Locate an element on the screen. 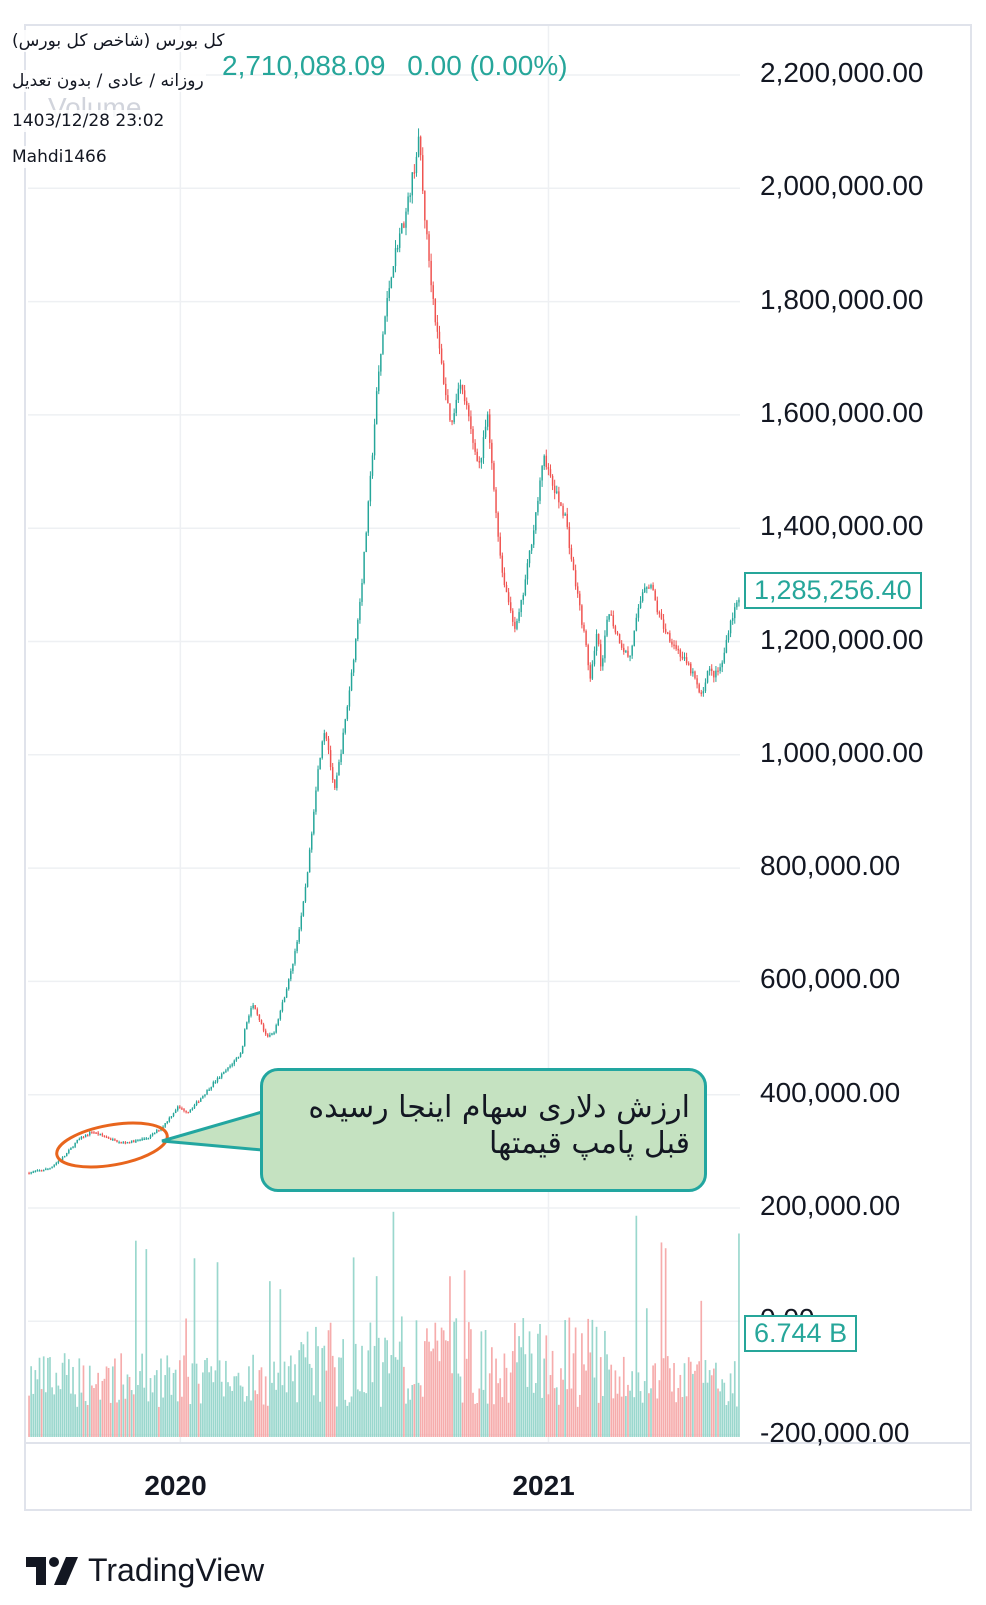 The height and width of the screenshot is (1605, 986). y-tick-label: 1,000,000.00 is located at coordinates (842, 752).